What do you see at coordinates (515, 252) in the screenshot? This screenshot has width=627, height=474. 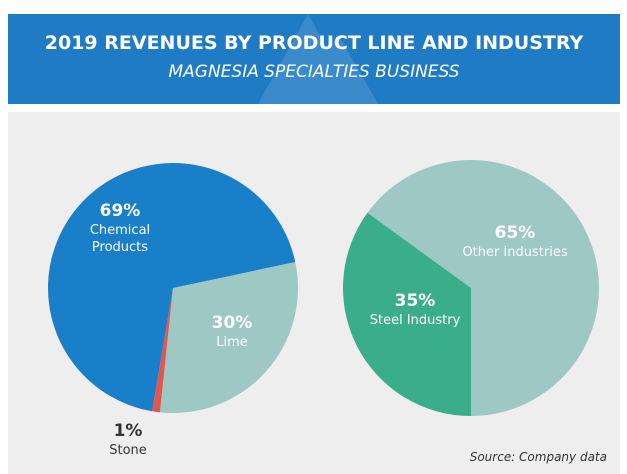 I see `category-label: Other Industries` at bounding box center [515, 252].